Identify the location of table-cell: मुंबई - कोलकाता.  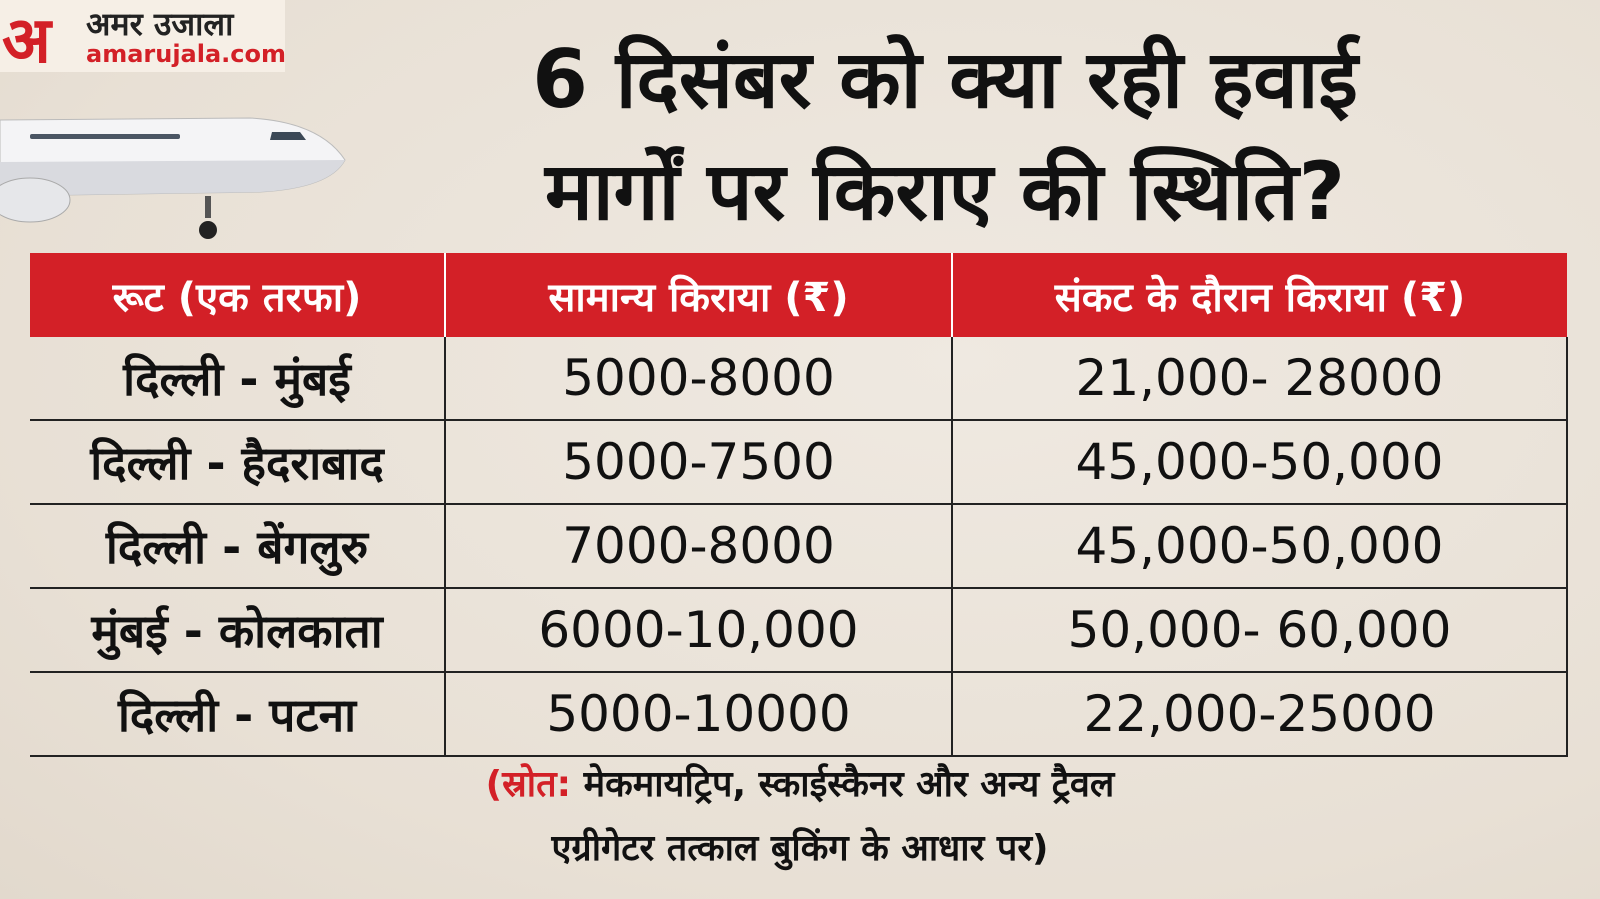
(238, 630).